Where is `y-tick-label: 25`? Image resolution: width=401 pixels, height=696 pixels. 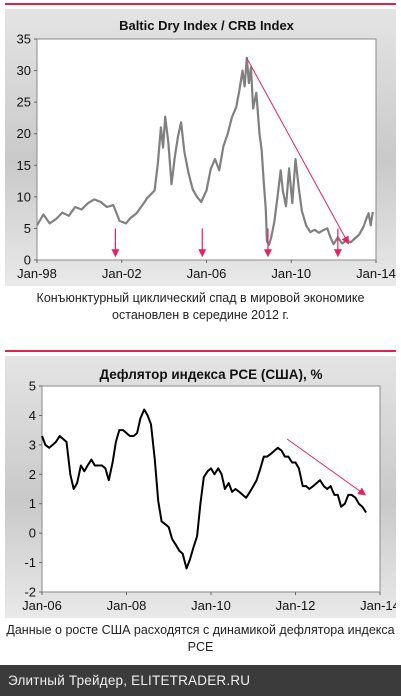
y-tick-label: 25 is located at coordinates (24, 102).